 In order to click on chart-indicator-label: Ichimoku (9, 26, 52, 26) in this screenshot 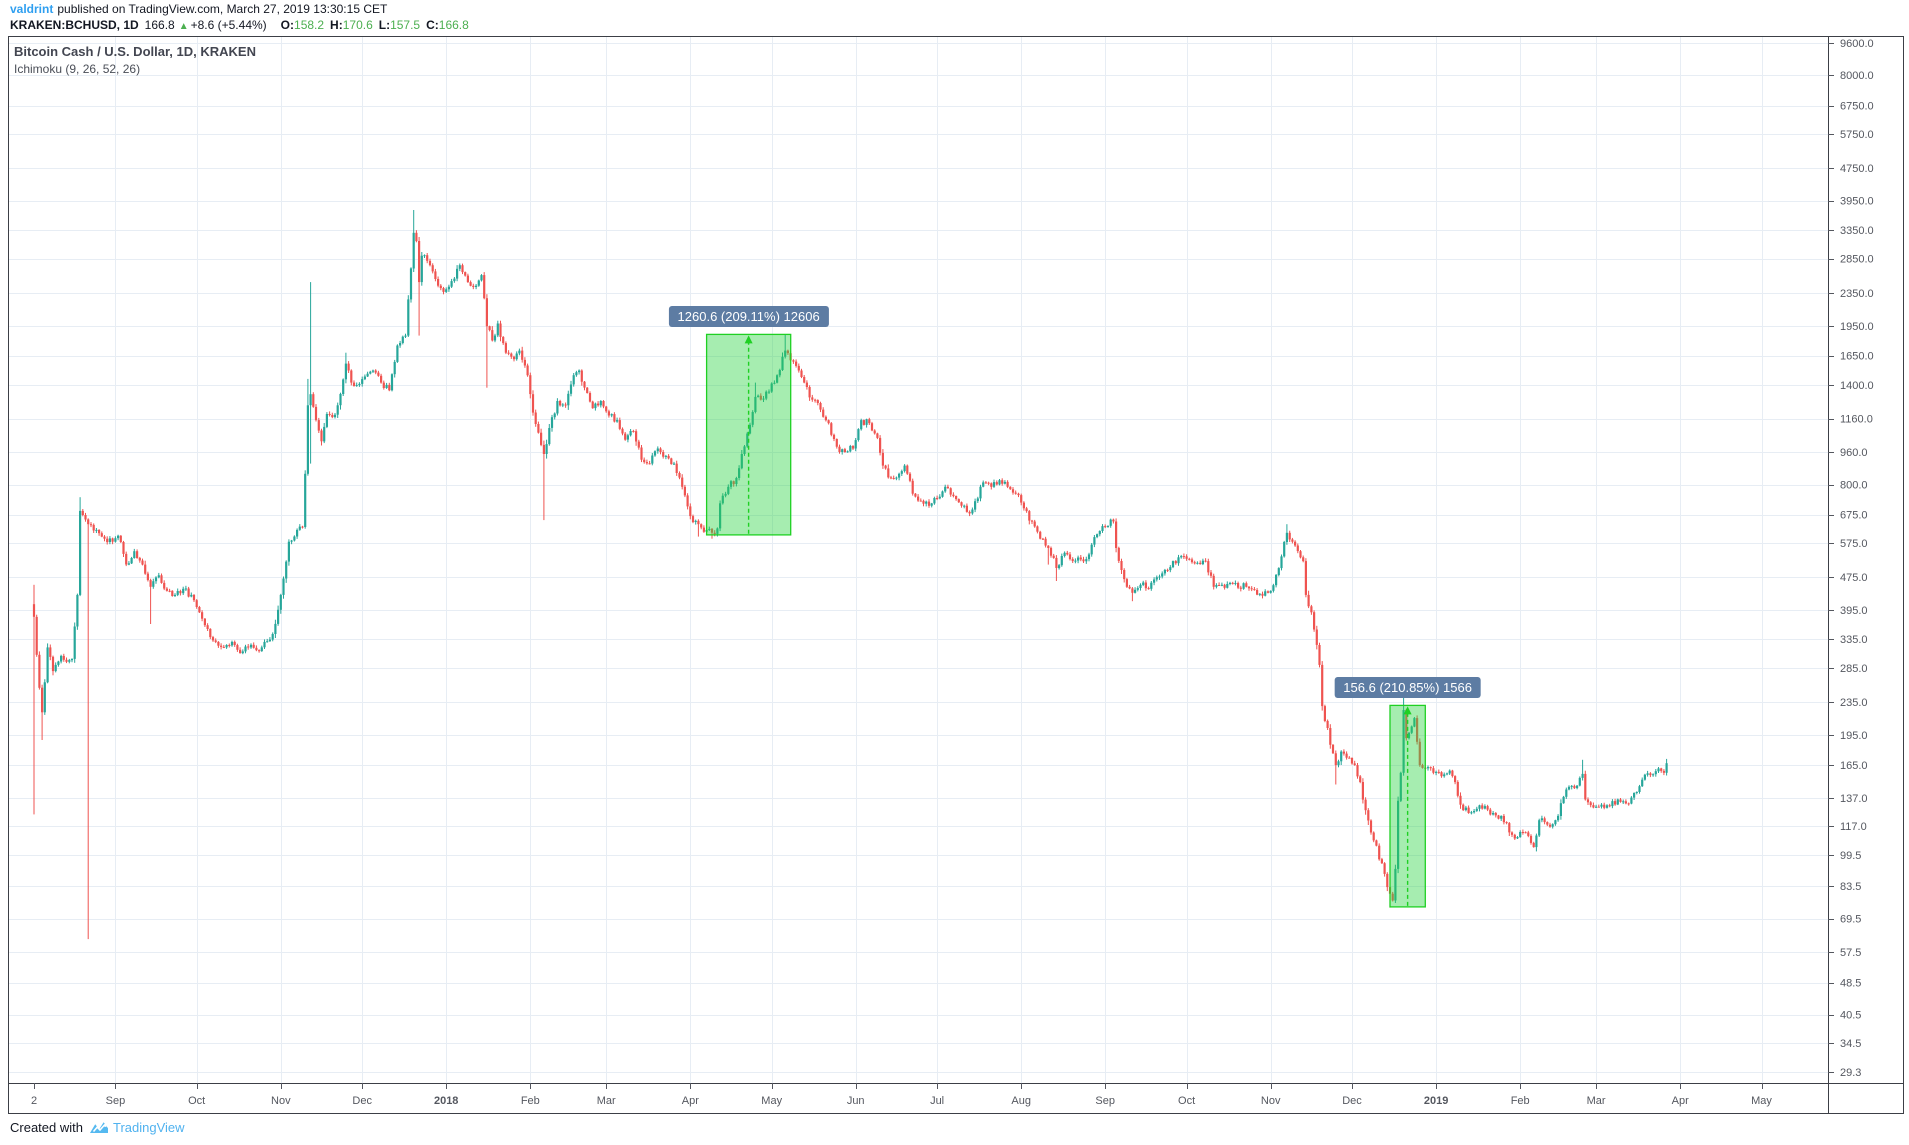, I will do `click(77, 69)`.